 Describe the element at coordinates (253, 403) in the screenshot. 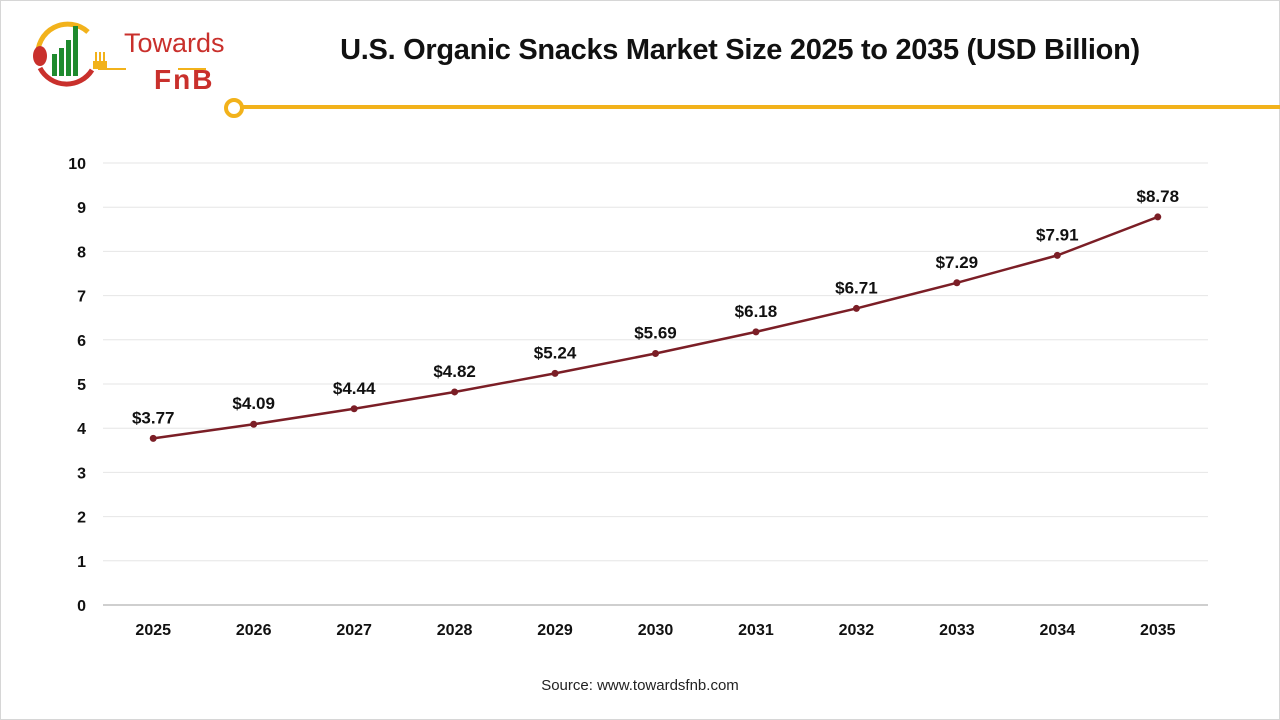

I see `data-label: $4.09` at that location.